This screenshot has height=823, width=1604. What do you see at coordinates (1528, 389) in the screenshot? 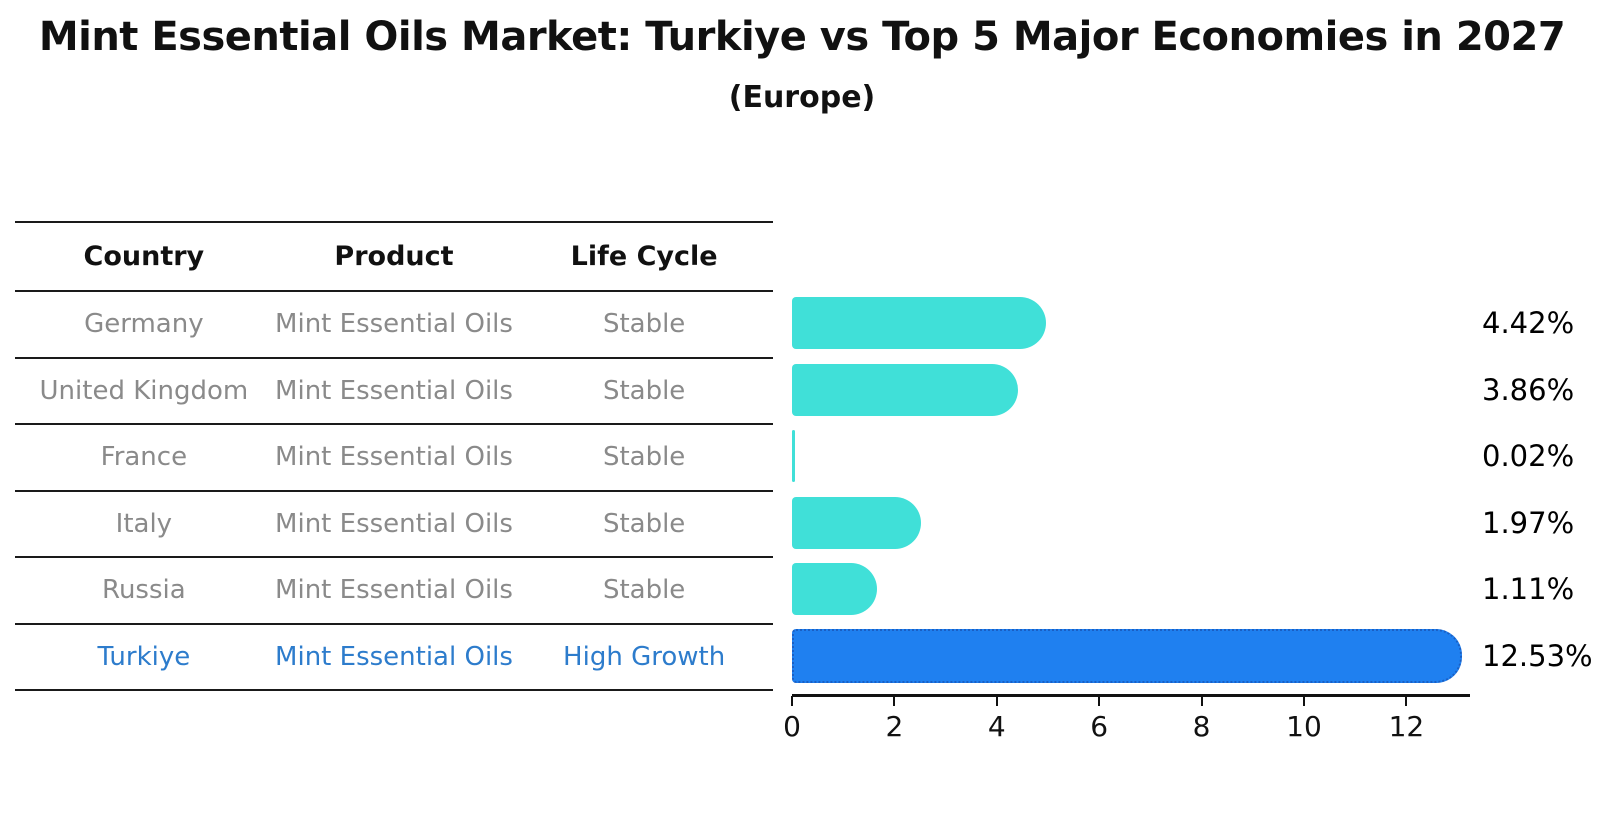
I see `value-label-united-kingdom: 3.86%` at bounding box center [1528, 389].